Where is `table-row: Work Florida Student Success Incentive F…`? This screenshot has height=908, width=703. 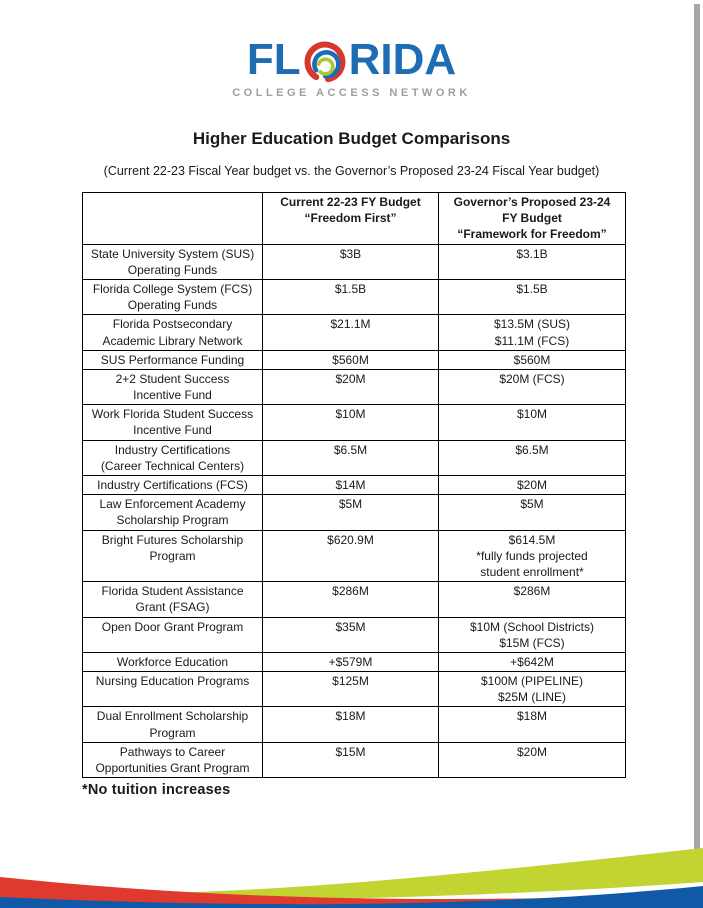
table-row: Work Florida Student Success Incentive F… is located at coordinates (354, 422).